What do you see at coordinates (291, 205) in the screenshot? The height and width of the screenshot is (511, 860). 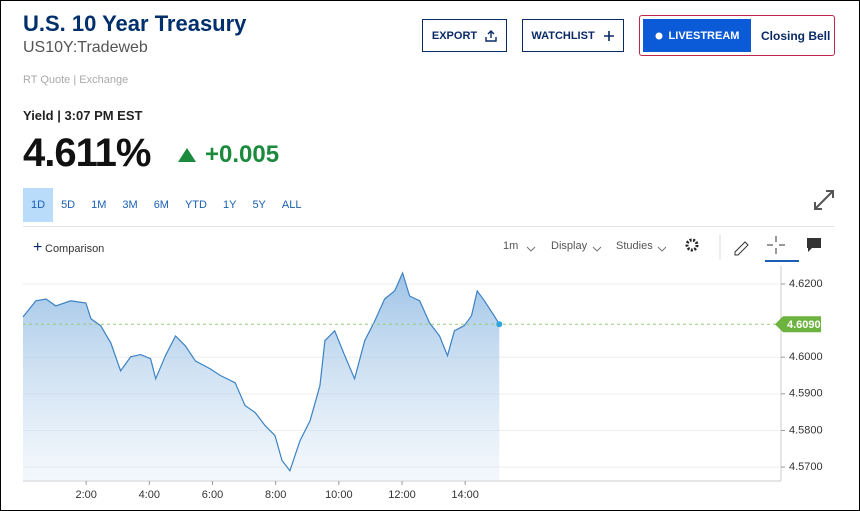 I see `range-tab: ALL` at bounding box center [291, 205].